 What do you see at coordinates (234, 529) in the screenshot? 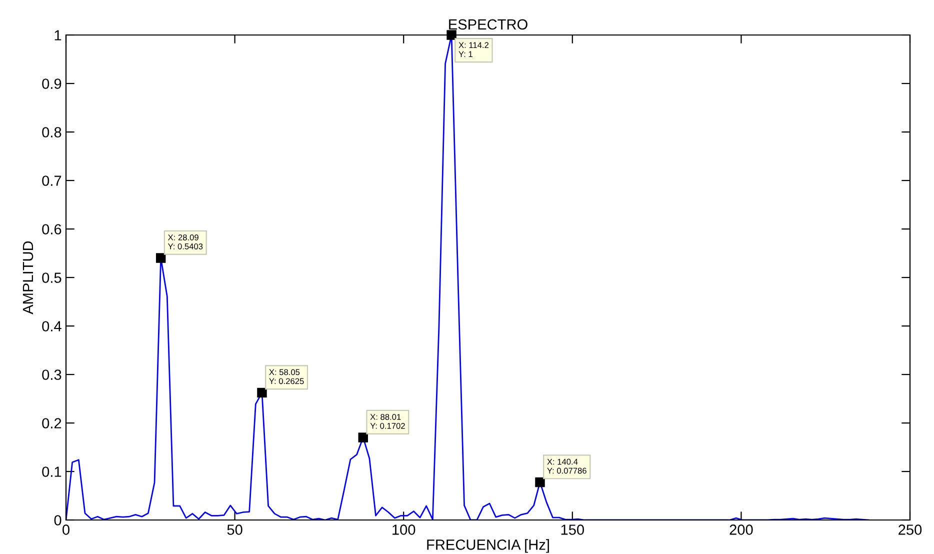
I see `x-tick-label: 50` at bounding box center [234, 529].